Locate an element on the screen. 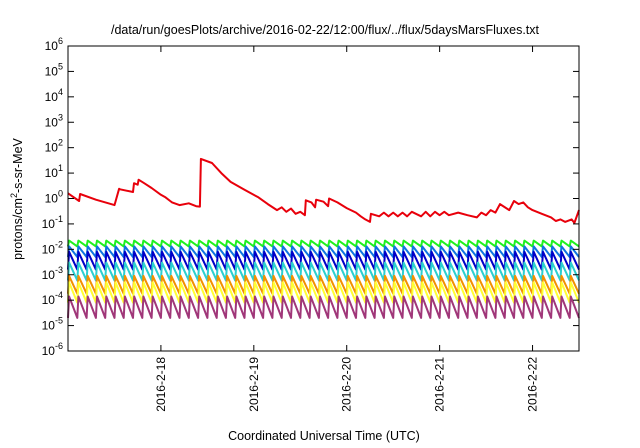 This screenshot has height=448, width=640. x-tick-label-0: 2016-2-18 is located at coordinates (161, 384).